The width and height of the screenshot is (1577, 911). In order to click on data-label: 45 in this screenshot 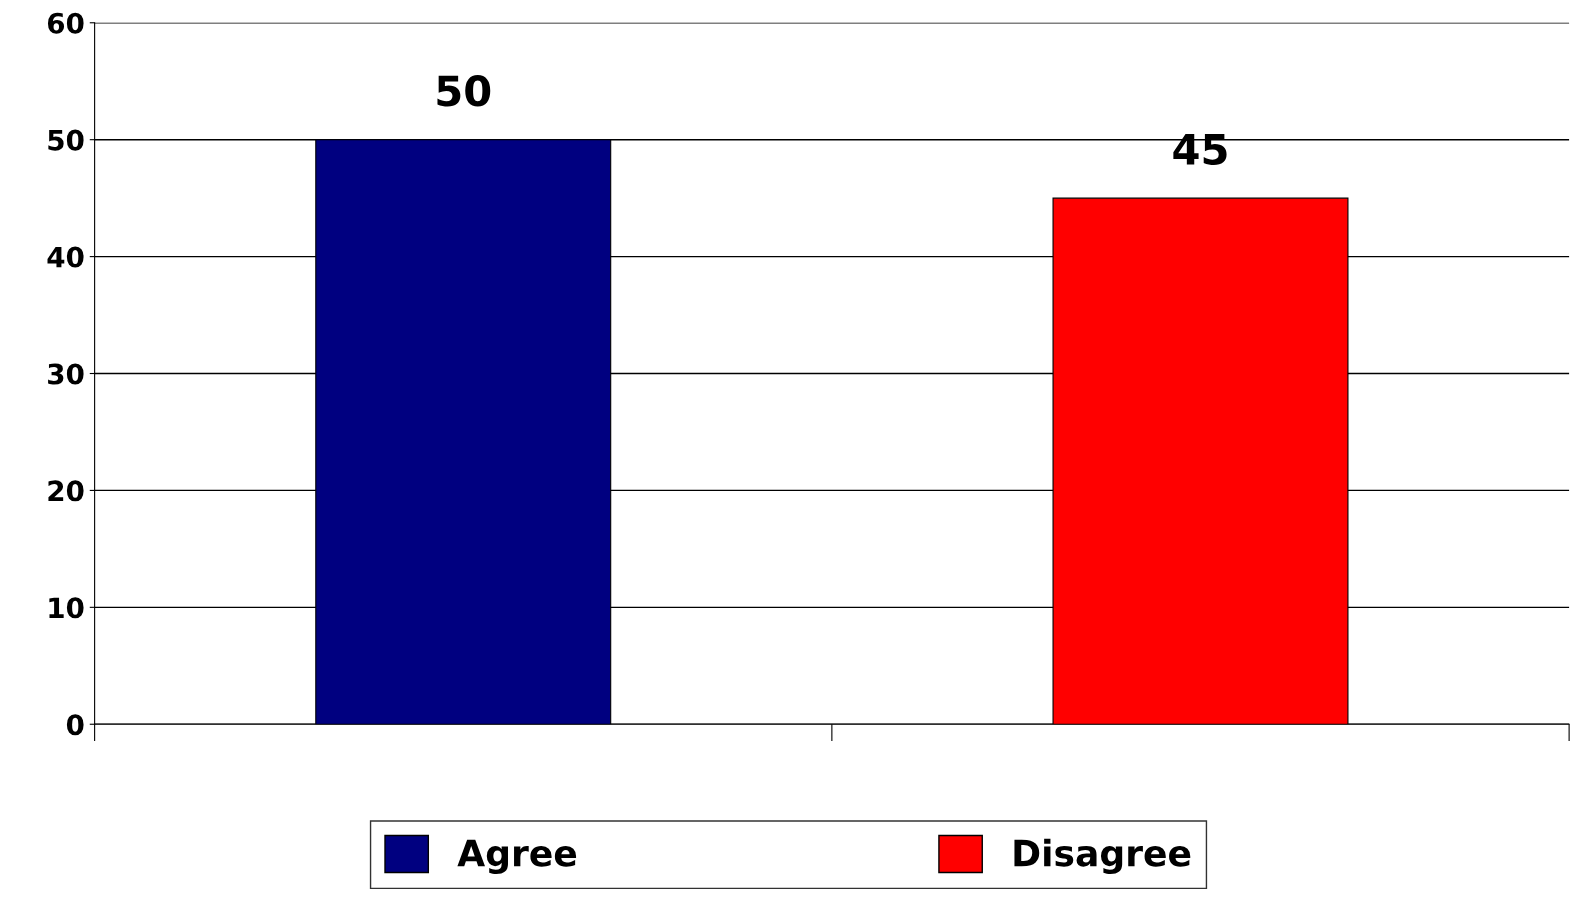, I will do `click(1200, 150)`.